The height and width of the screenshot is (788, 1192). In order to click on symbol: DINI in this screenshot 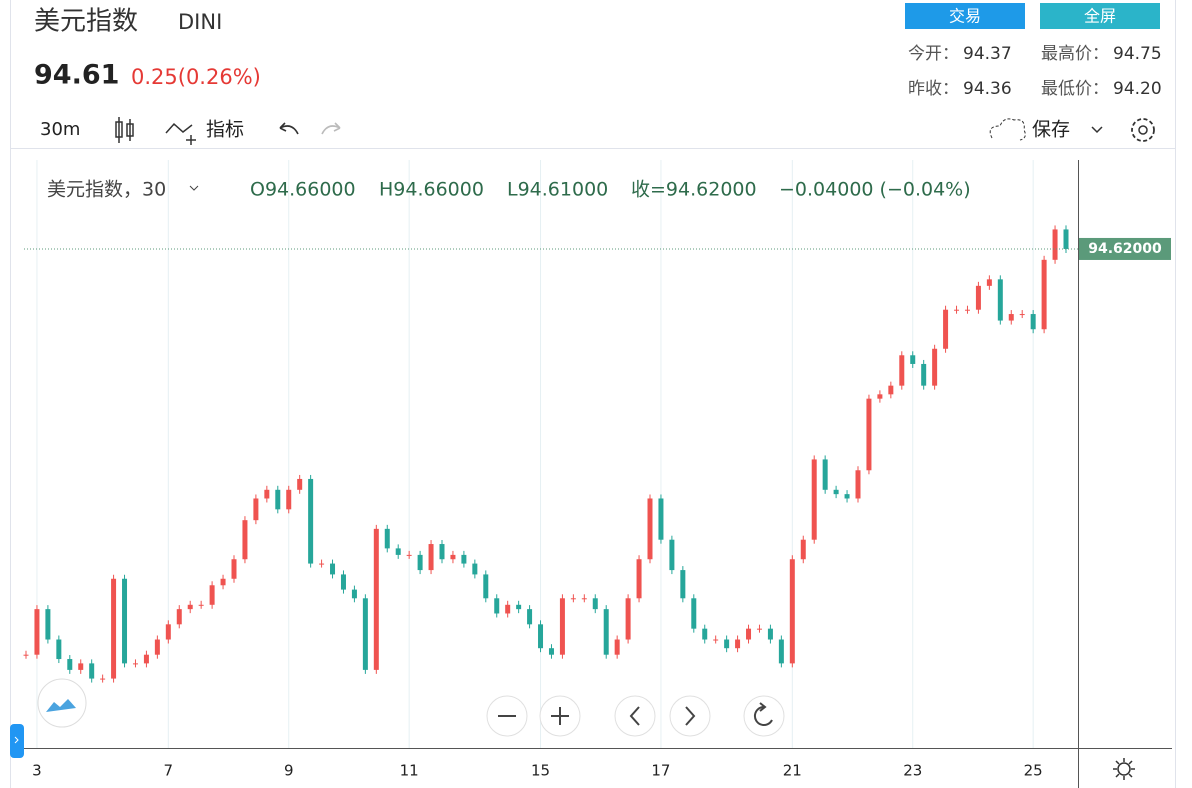, I will do `click(200, 22)`.